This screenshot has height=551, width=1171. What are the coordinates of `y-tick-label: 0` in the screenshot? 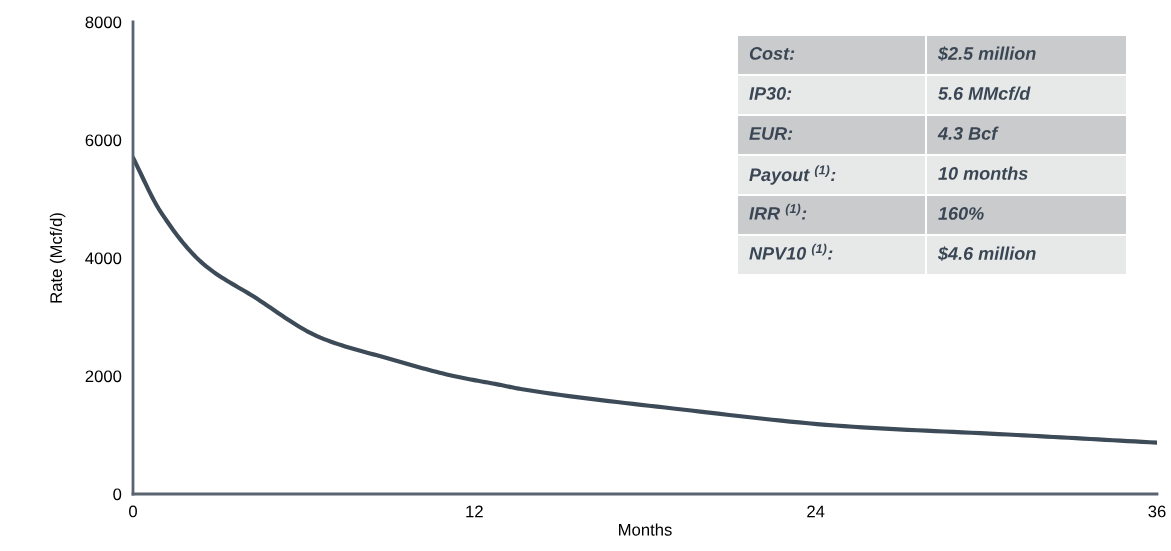 It's located at (117, 494).